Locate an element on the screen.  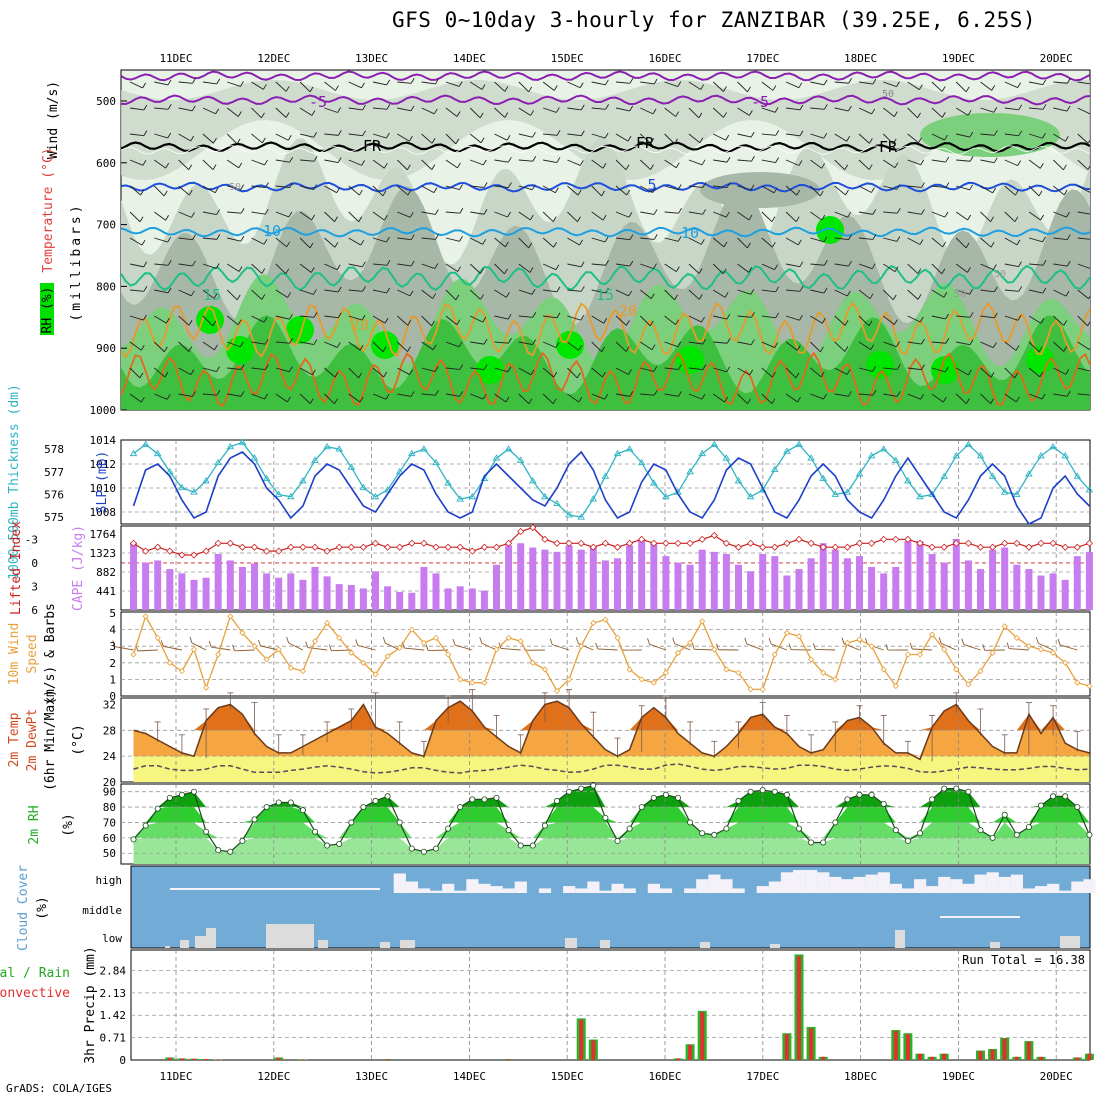
contour-label: -5 is located at coordinates (760, 102).